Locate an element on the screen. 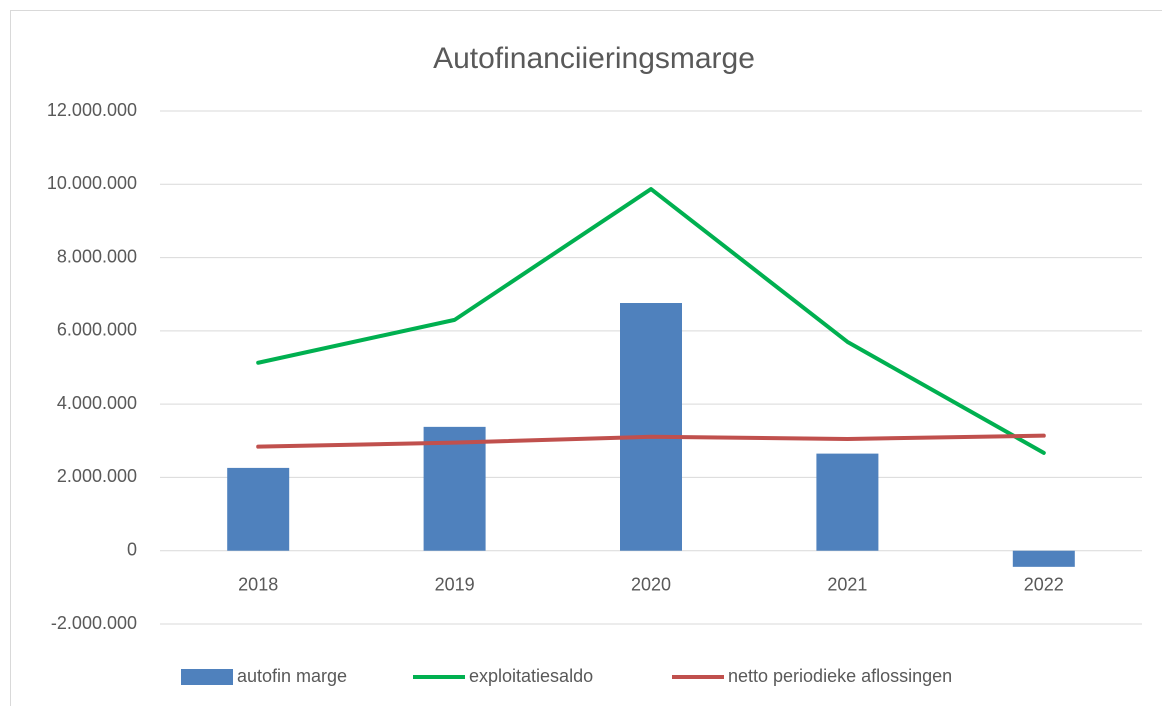 The height and width of the screenshot is (706, 1162). y-tick-label: -2.000.000 is located at coordinates (94, 623).